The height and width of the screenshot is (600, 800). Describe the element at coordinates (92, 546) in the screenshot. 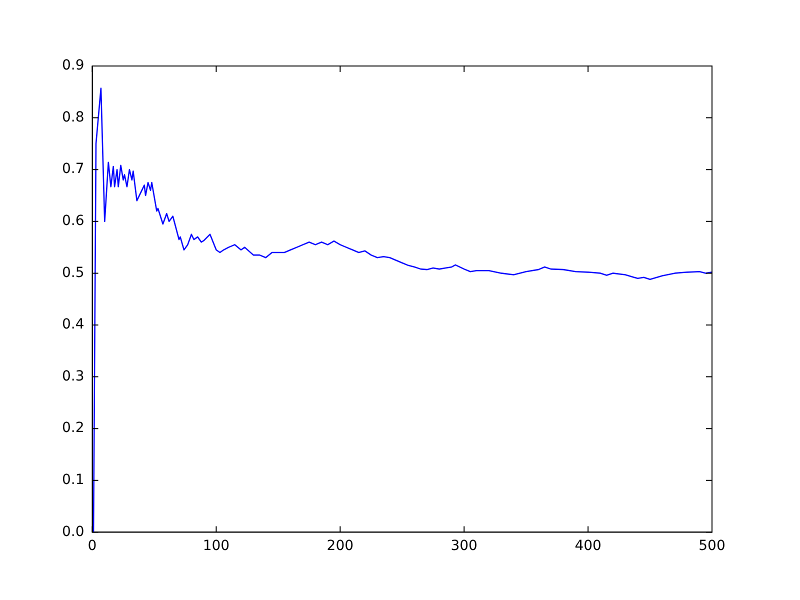

I see `x-tick-label: 0` at that location.